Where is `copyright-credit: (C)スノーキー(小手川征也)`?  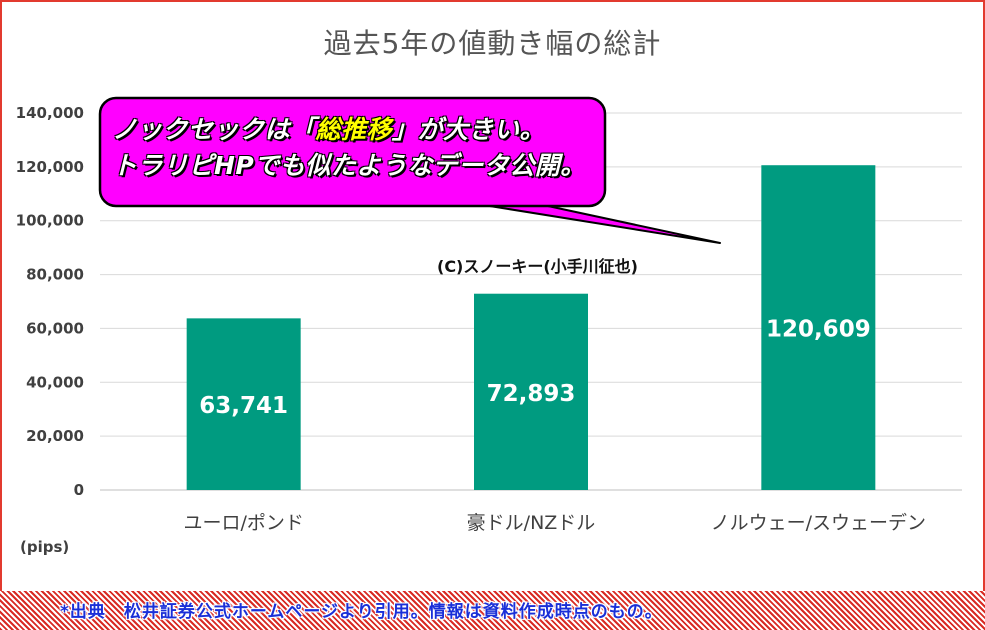
copyright-credit: (C)スノーキー(小手川征也) is located at coordinates (537, 266).